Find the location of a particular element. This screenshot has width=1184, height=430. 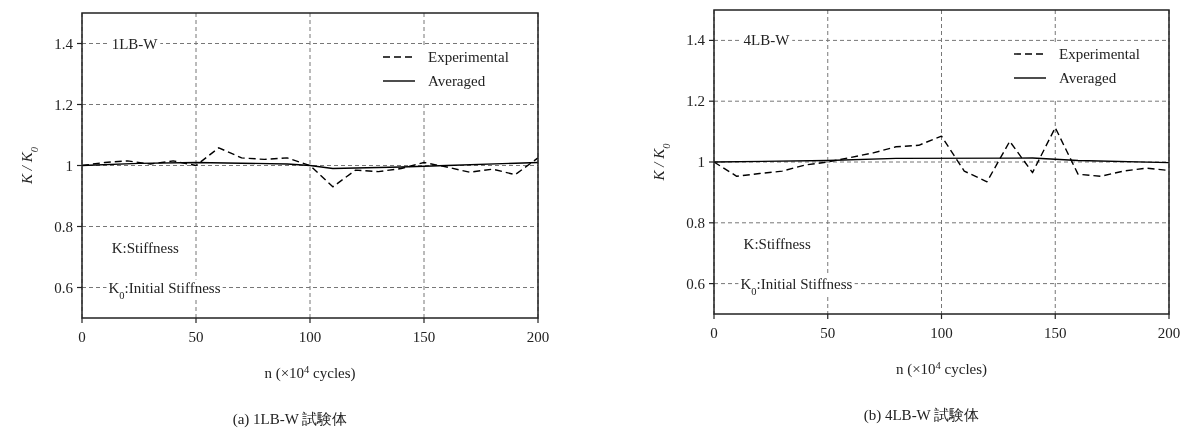

text: (a) 1LB-W 試験体 is located at coordinates (290, 419).